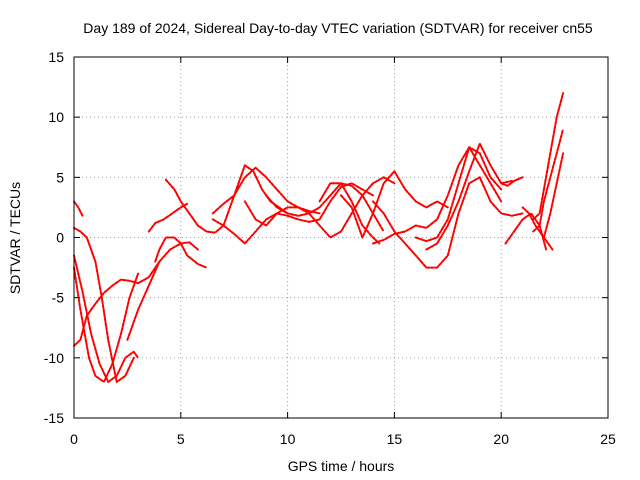 This screenshot has width=640, height=480. What do you see at coordinates (395, 439) in the screenshot?
I see `x-tick-label: 15` at bounding box center [395, 439].